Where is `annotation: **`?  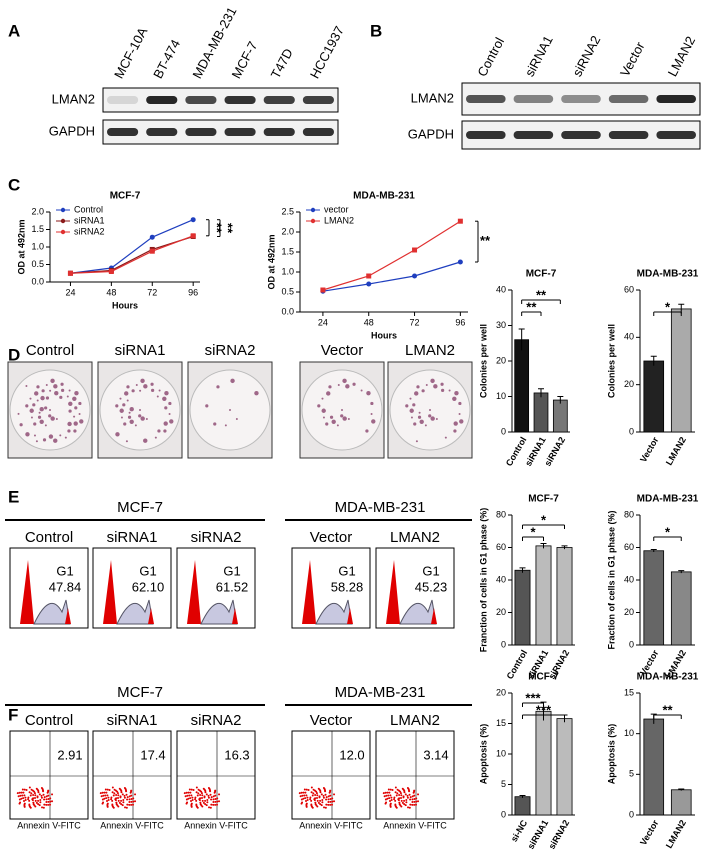 annotation: ** is located at coordinates (217, 228).